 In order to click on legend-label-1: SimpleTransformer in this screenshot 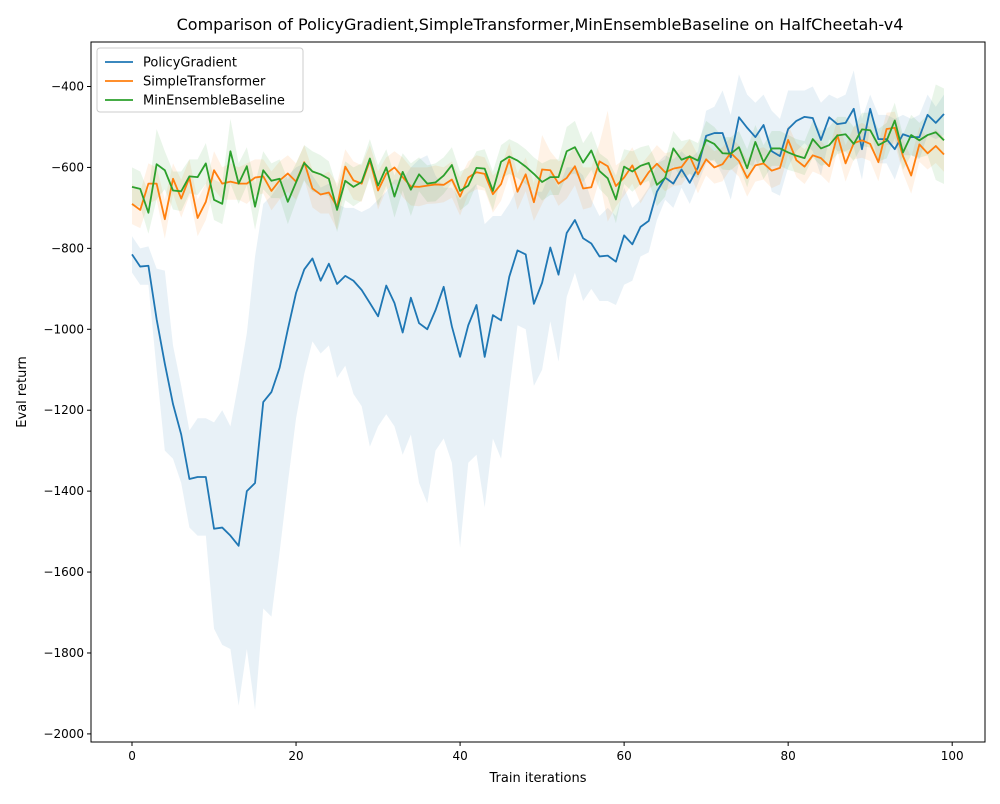, I will do `click(204, 82)`.